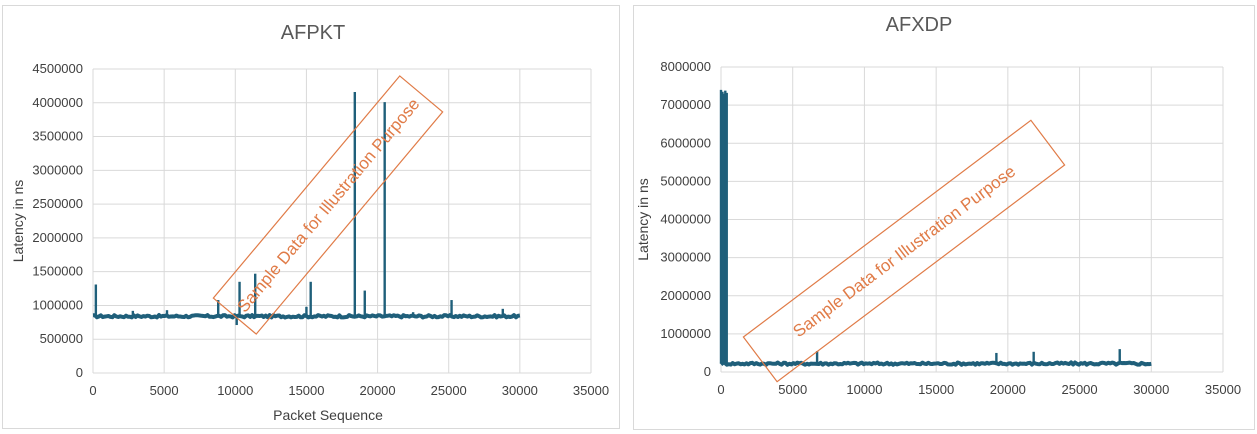 The width and height of the screenshot is (1257, 434). What do you see at coordinates (61, 338) in the screenshot?
I see `y-tick-label: 500000` at bounding box center [61, 338].